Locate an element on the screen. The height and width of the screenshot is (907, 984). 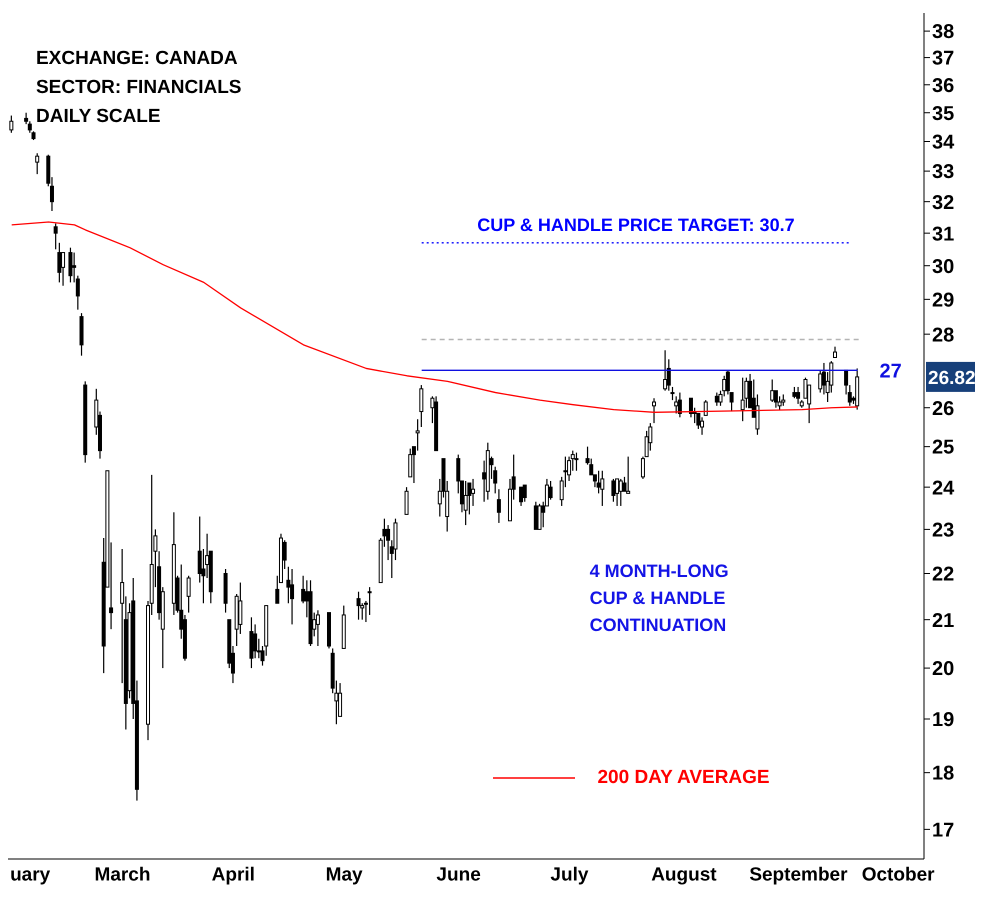
annotation: DAILY SCALE is located at coordinates (98, 116).